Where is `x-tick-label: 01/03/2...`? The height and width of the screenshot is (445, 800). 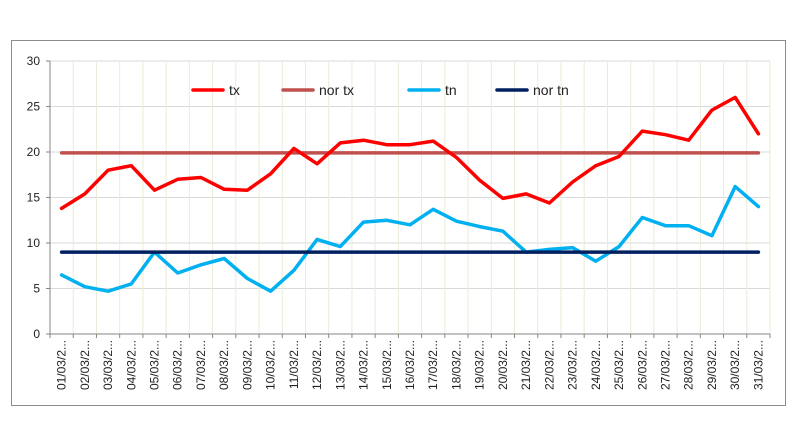 x-tick-label: 01/03/2... is located at coordinates (62, 365).